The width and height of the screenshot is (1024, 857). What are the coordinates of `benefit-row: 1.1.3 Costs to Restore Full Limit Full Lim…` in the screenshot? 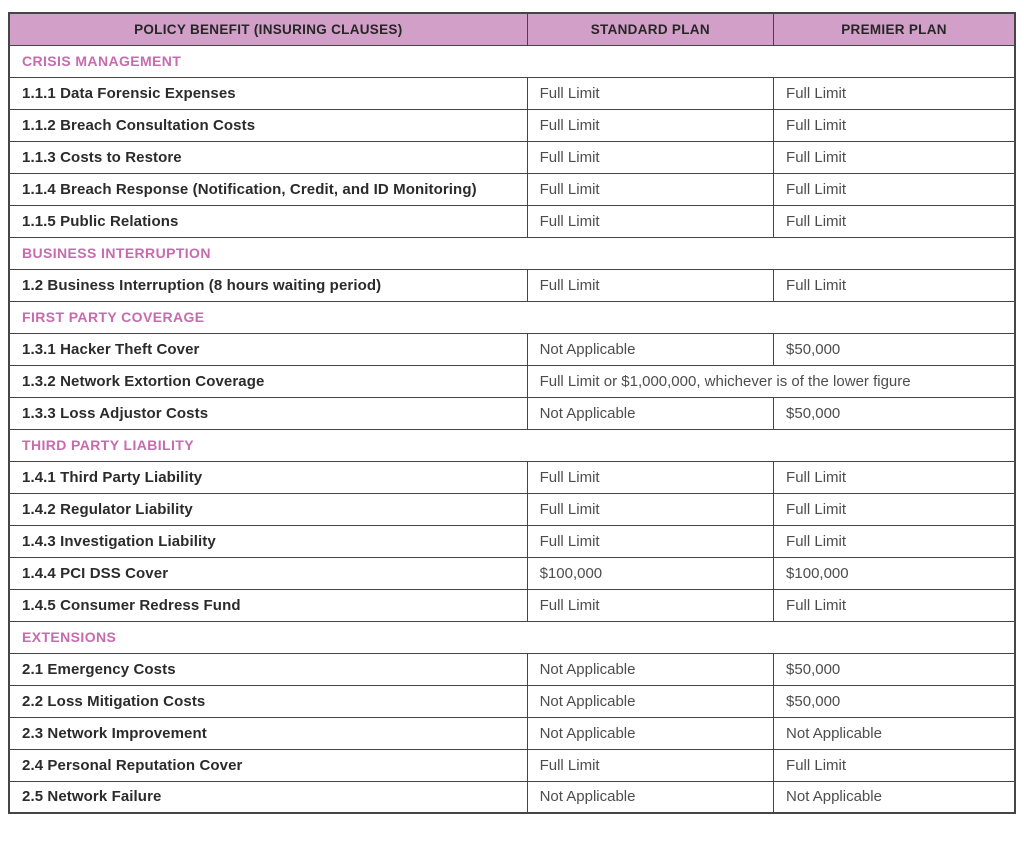 It's located at (512, 157).